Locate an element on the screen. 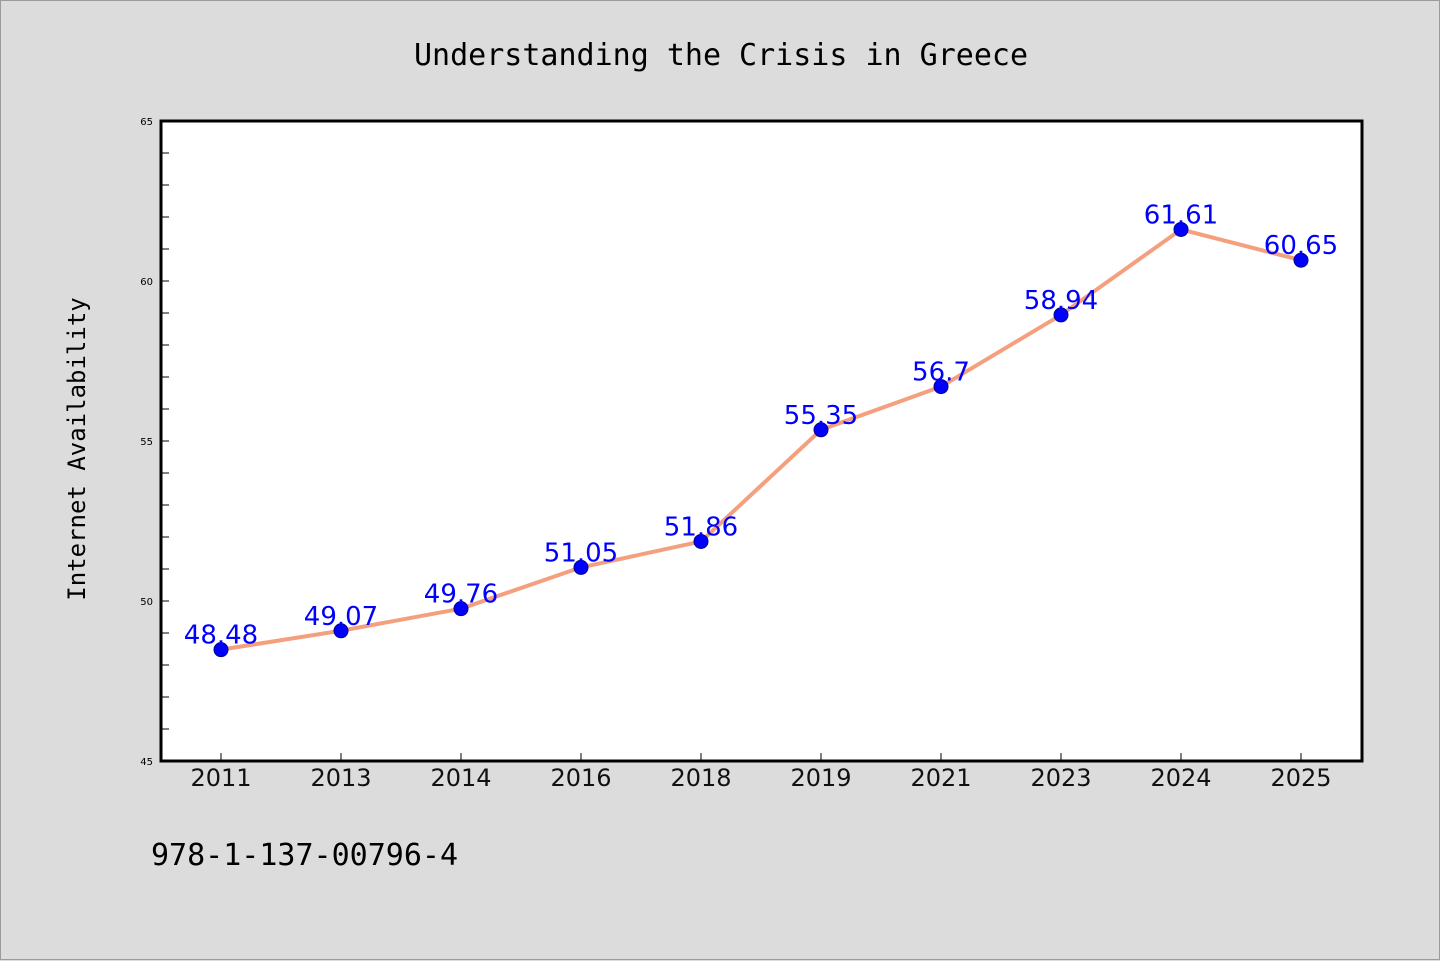  y-tick-label: 50 is located at coordinates (146, 602).